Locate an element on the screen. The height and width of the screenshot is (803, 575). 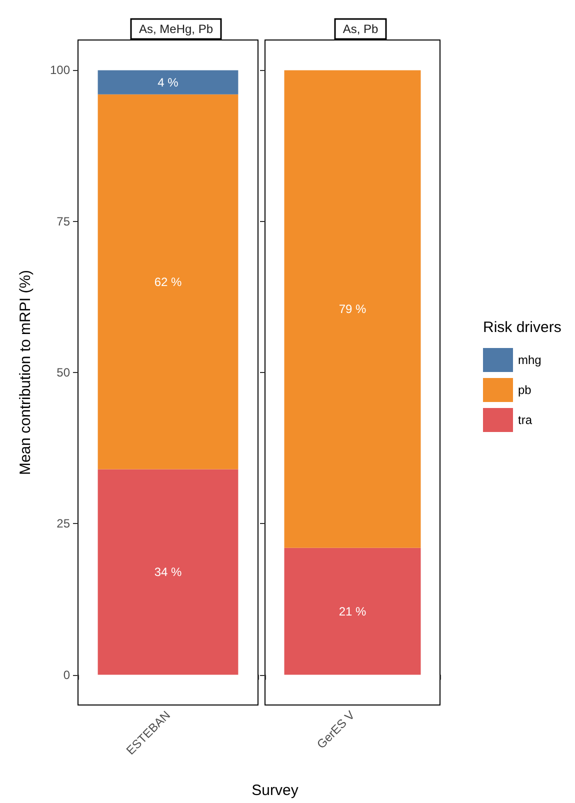
data-label: 4 % is located at coordinates (168, 82).